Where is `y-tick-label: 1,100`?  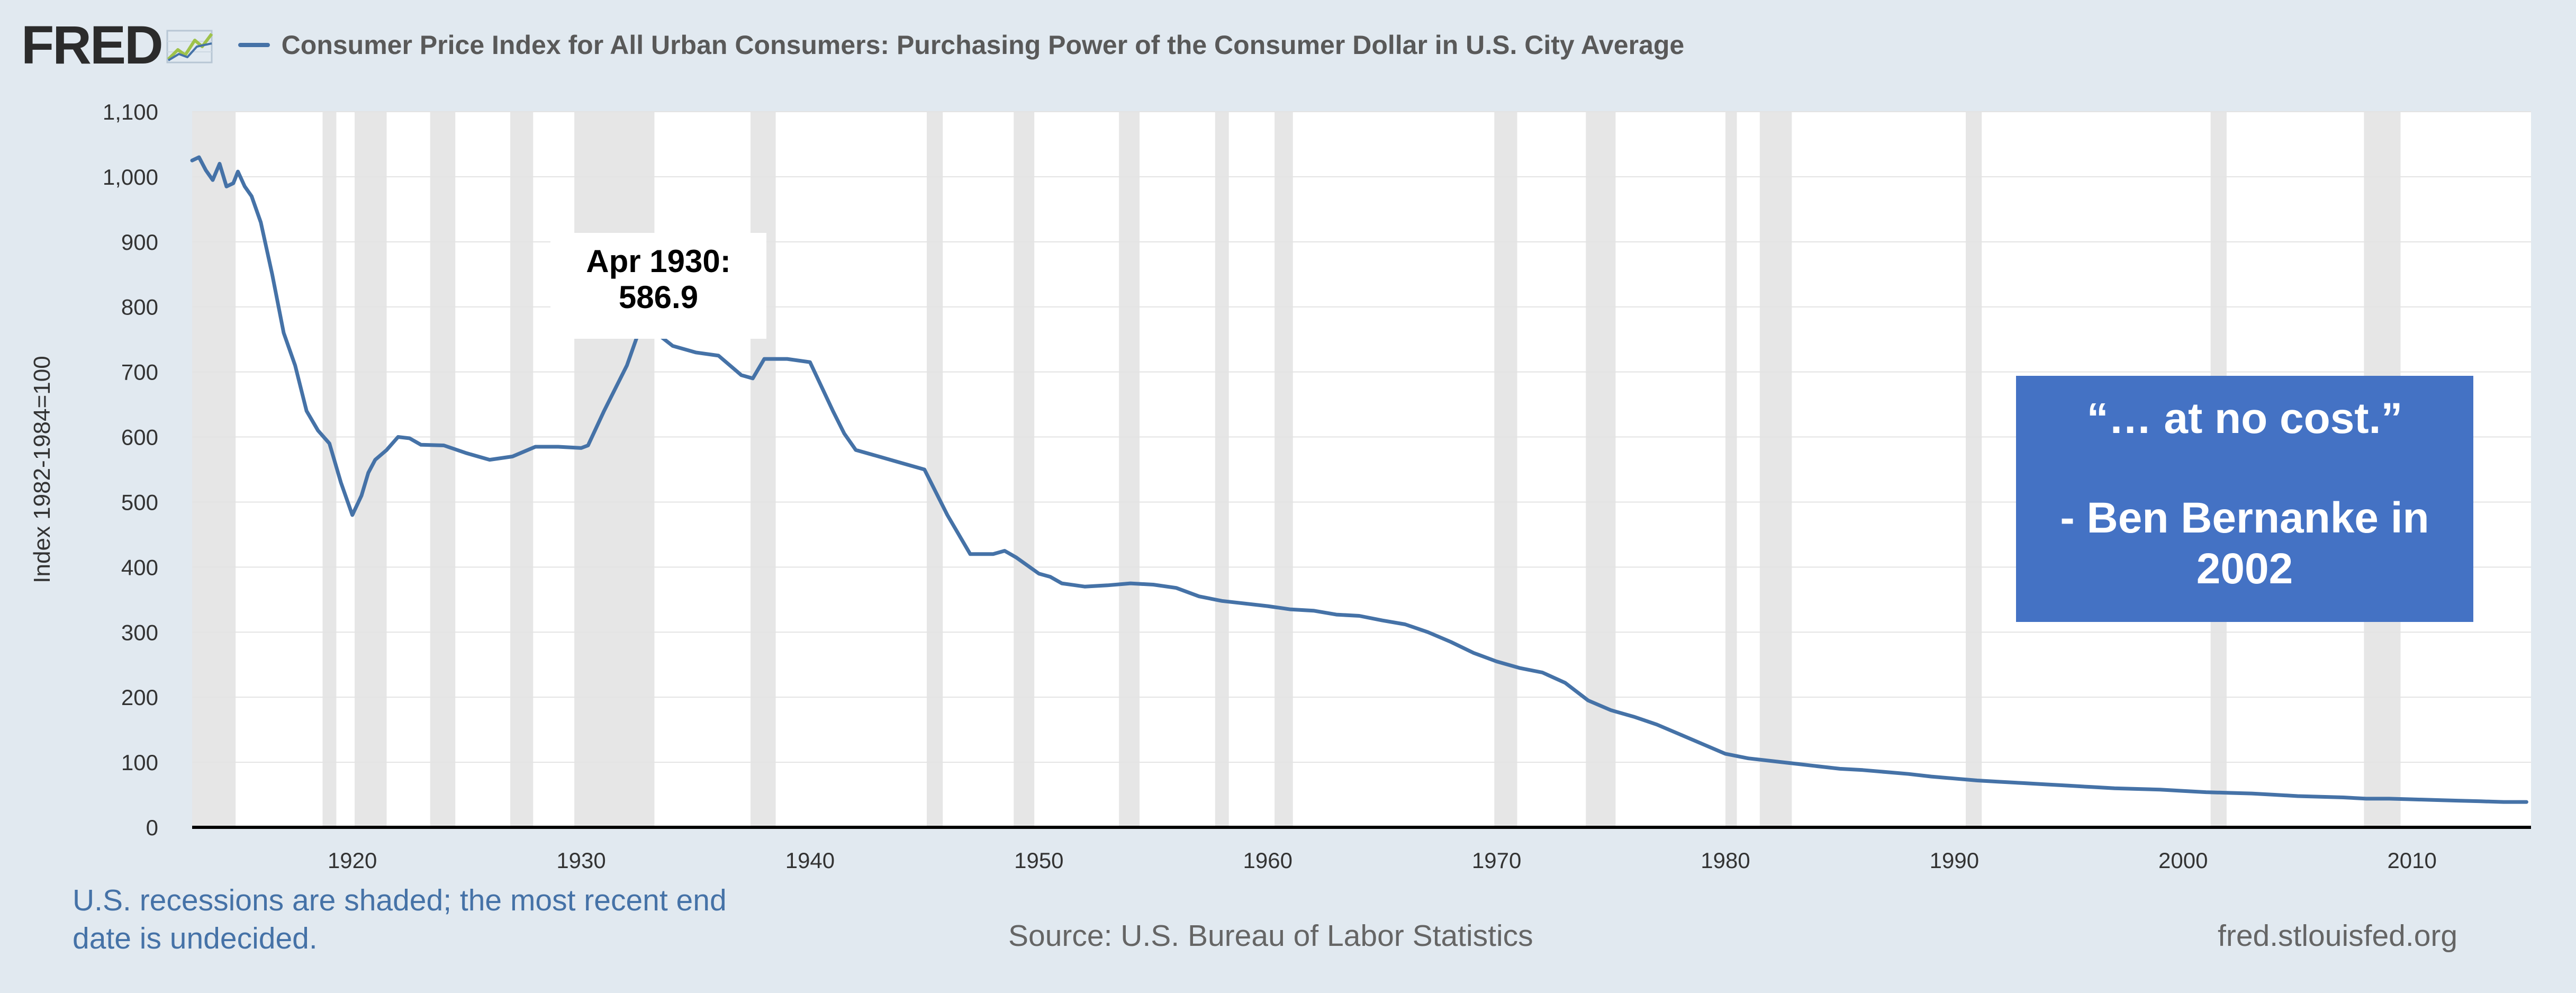 y-tick-label: 1,100 is located at coordinates (130, 112).